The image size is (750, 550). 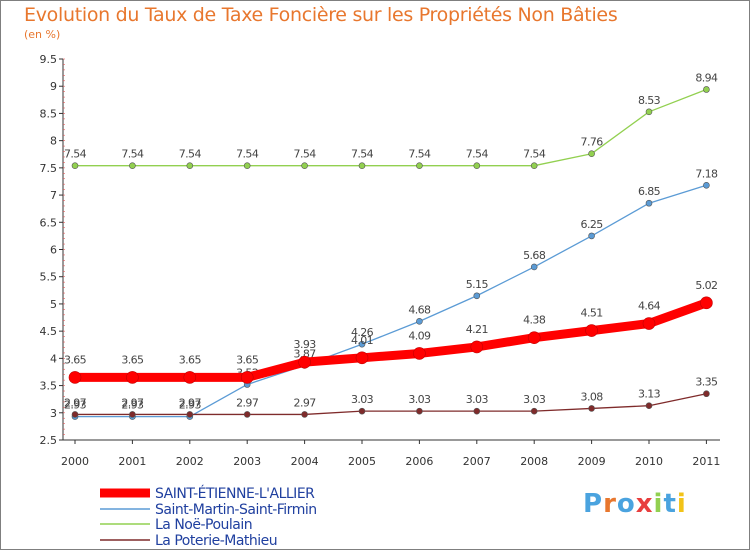 I want to click on logo-letter: t, so click(x=670, y=504).